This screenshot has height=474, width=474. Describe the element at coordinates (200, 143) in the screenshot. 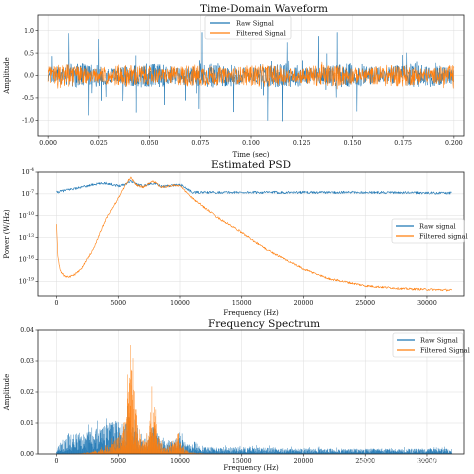

I see `x-tick-label-time: 0.075` at that location.